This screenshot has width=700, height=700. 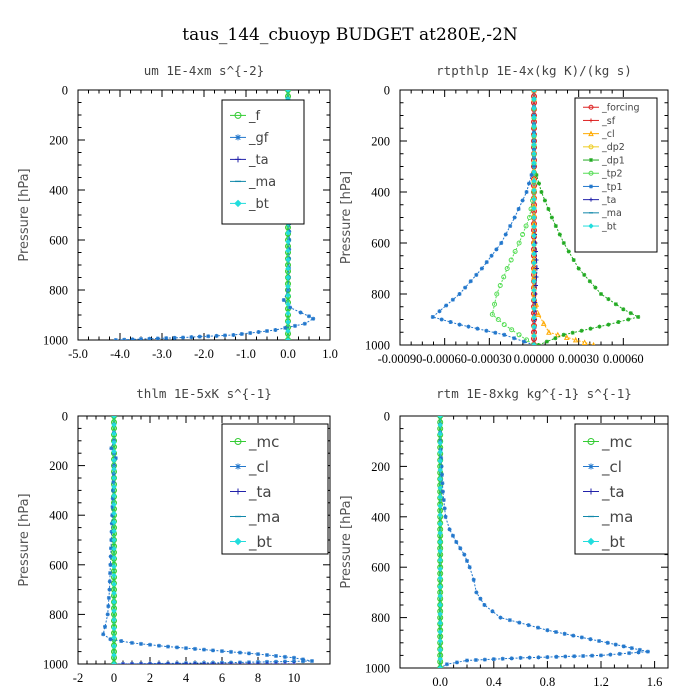 What do you see at coordinates (246, 354) in the screenshot?
I see `x-tick-label: -1.0` at bounding box center [246, 354].